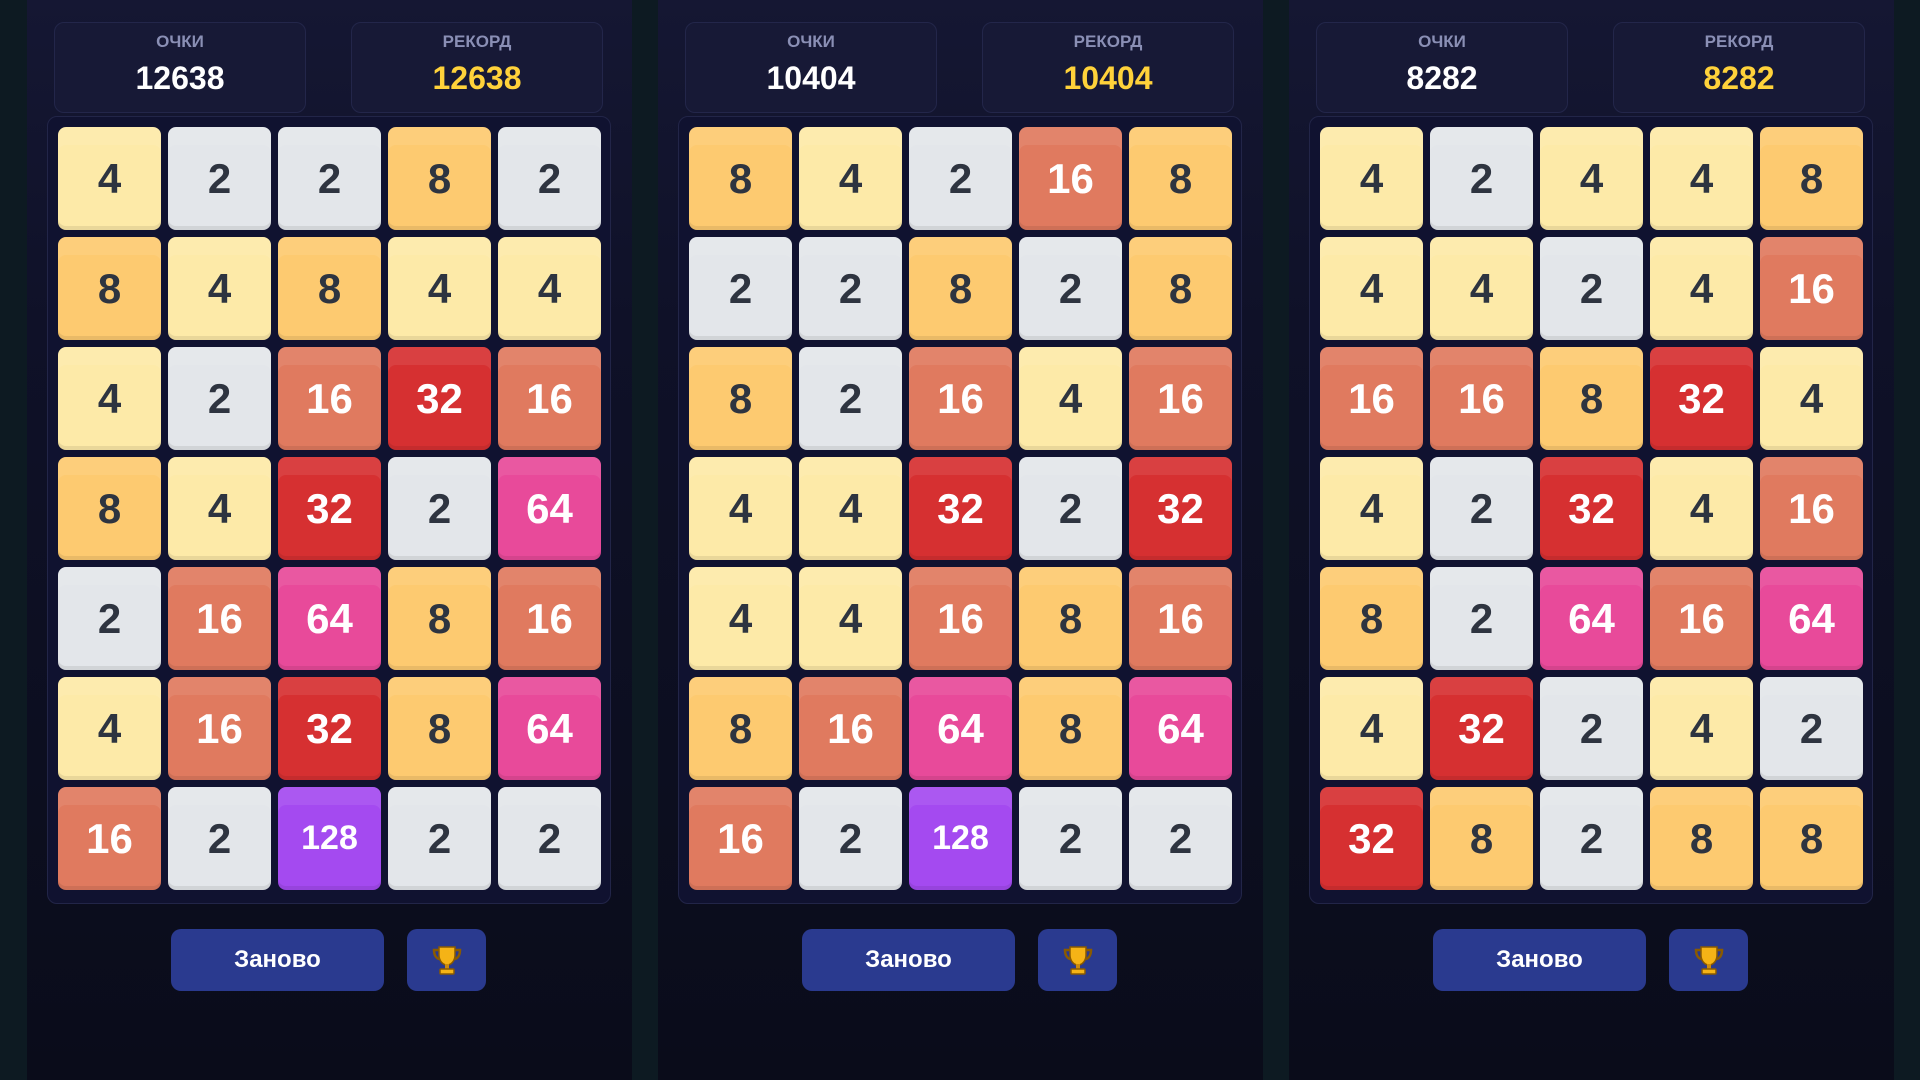 This screenshot has height=1080, width=1920. I want to click on score-box: ОЧКИ 12638, so click(180, 67).